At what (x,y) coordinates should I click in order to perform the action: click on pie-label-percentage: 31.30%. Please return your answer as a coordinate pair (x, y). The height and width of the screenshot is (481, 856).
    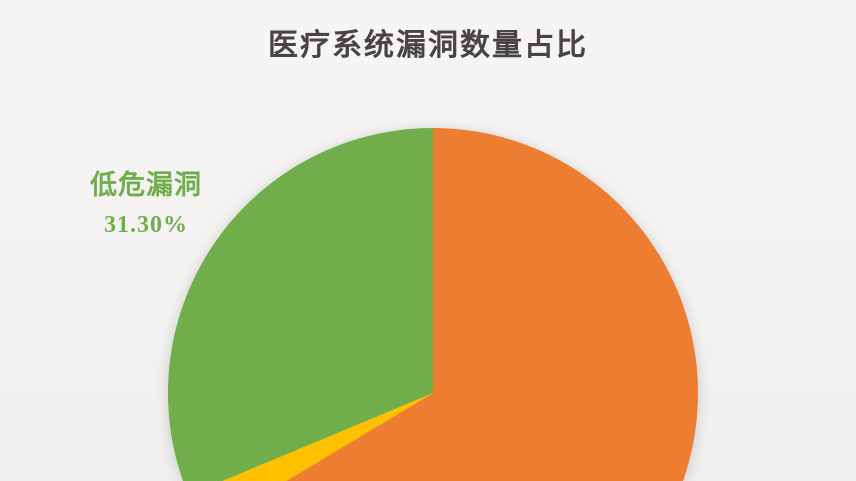
    Looking at the image, I should click on (146, 225).